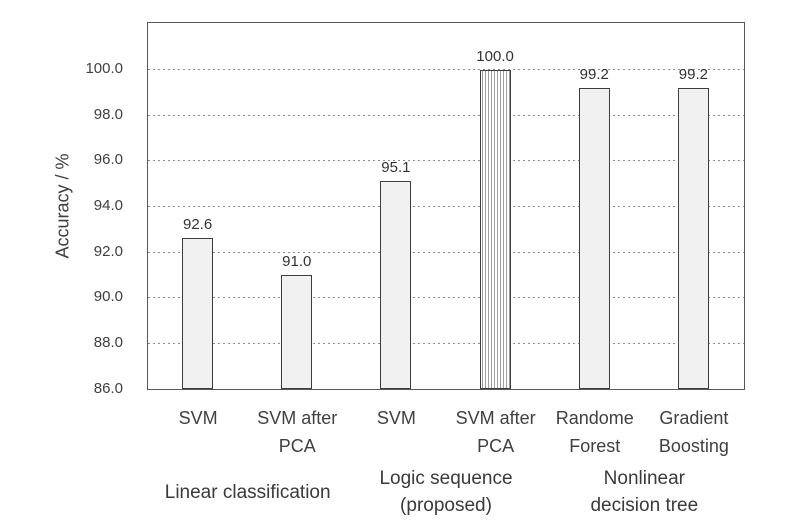 Image resolution: width=800 pixels, height=530 pixels. Describe the element at coordinates (247, 492) in the screenshot. I see `x-group-label: Linear classification` at that location.